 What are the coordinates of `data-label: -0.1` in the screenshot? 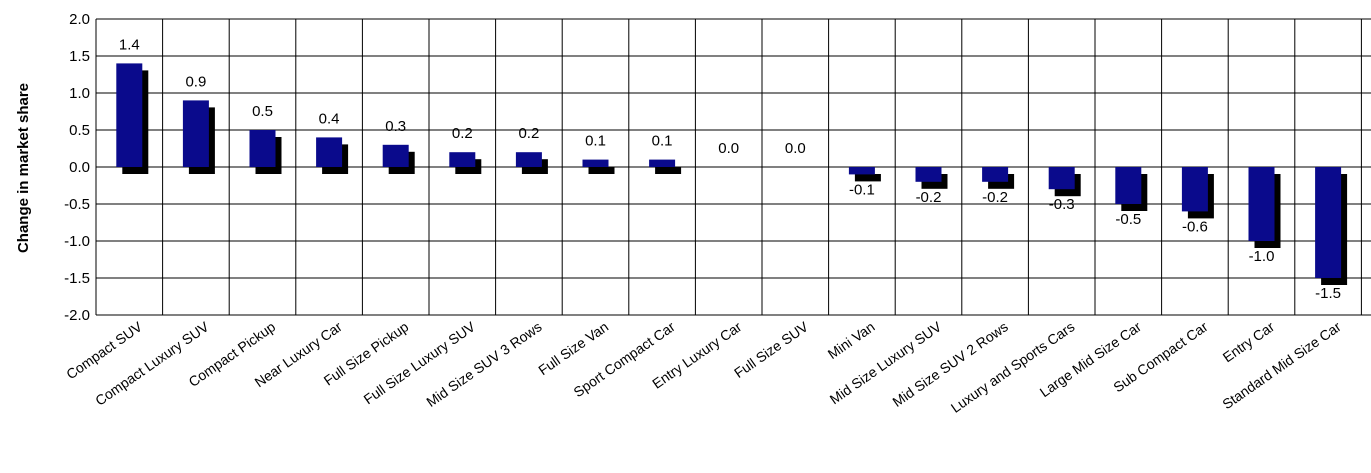 It's located at (862, 189).